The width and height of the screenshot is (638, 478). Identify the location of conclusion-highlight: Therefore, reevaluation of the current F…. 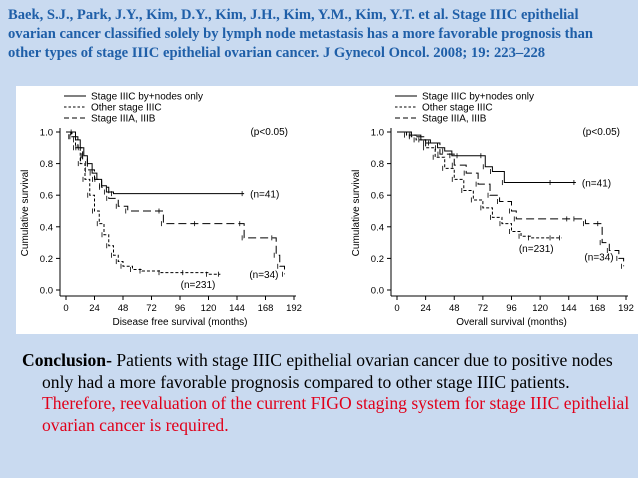
(336, 414).